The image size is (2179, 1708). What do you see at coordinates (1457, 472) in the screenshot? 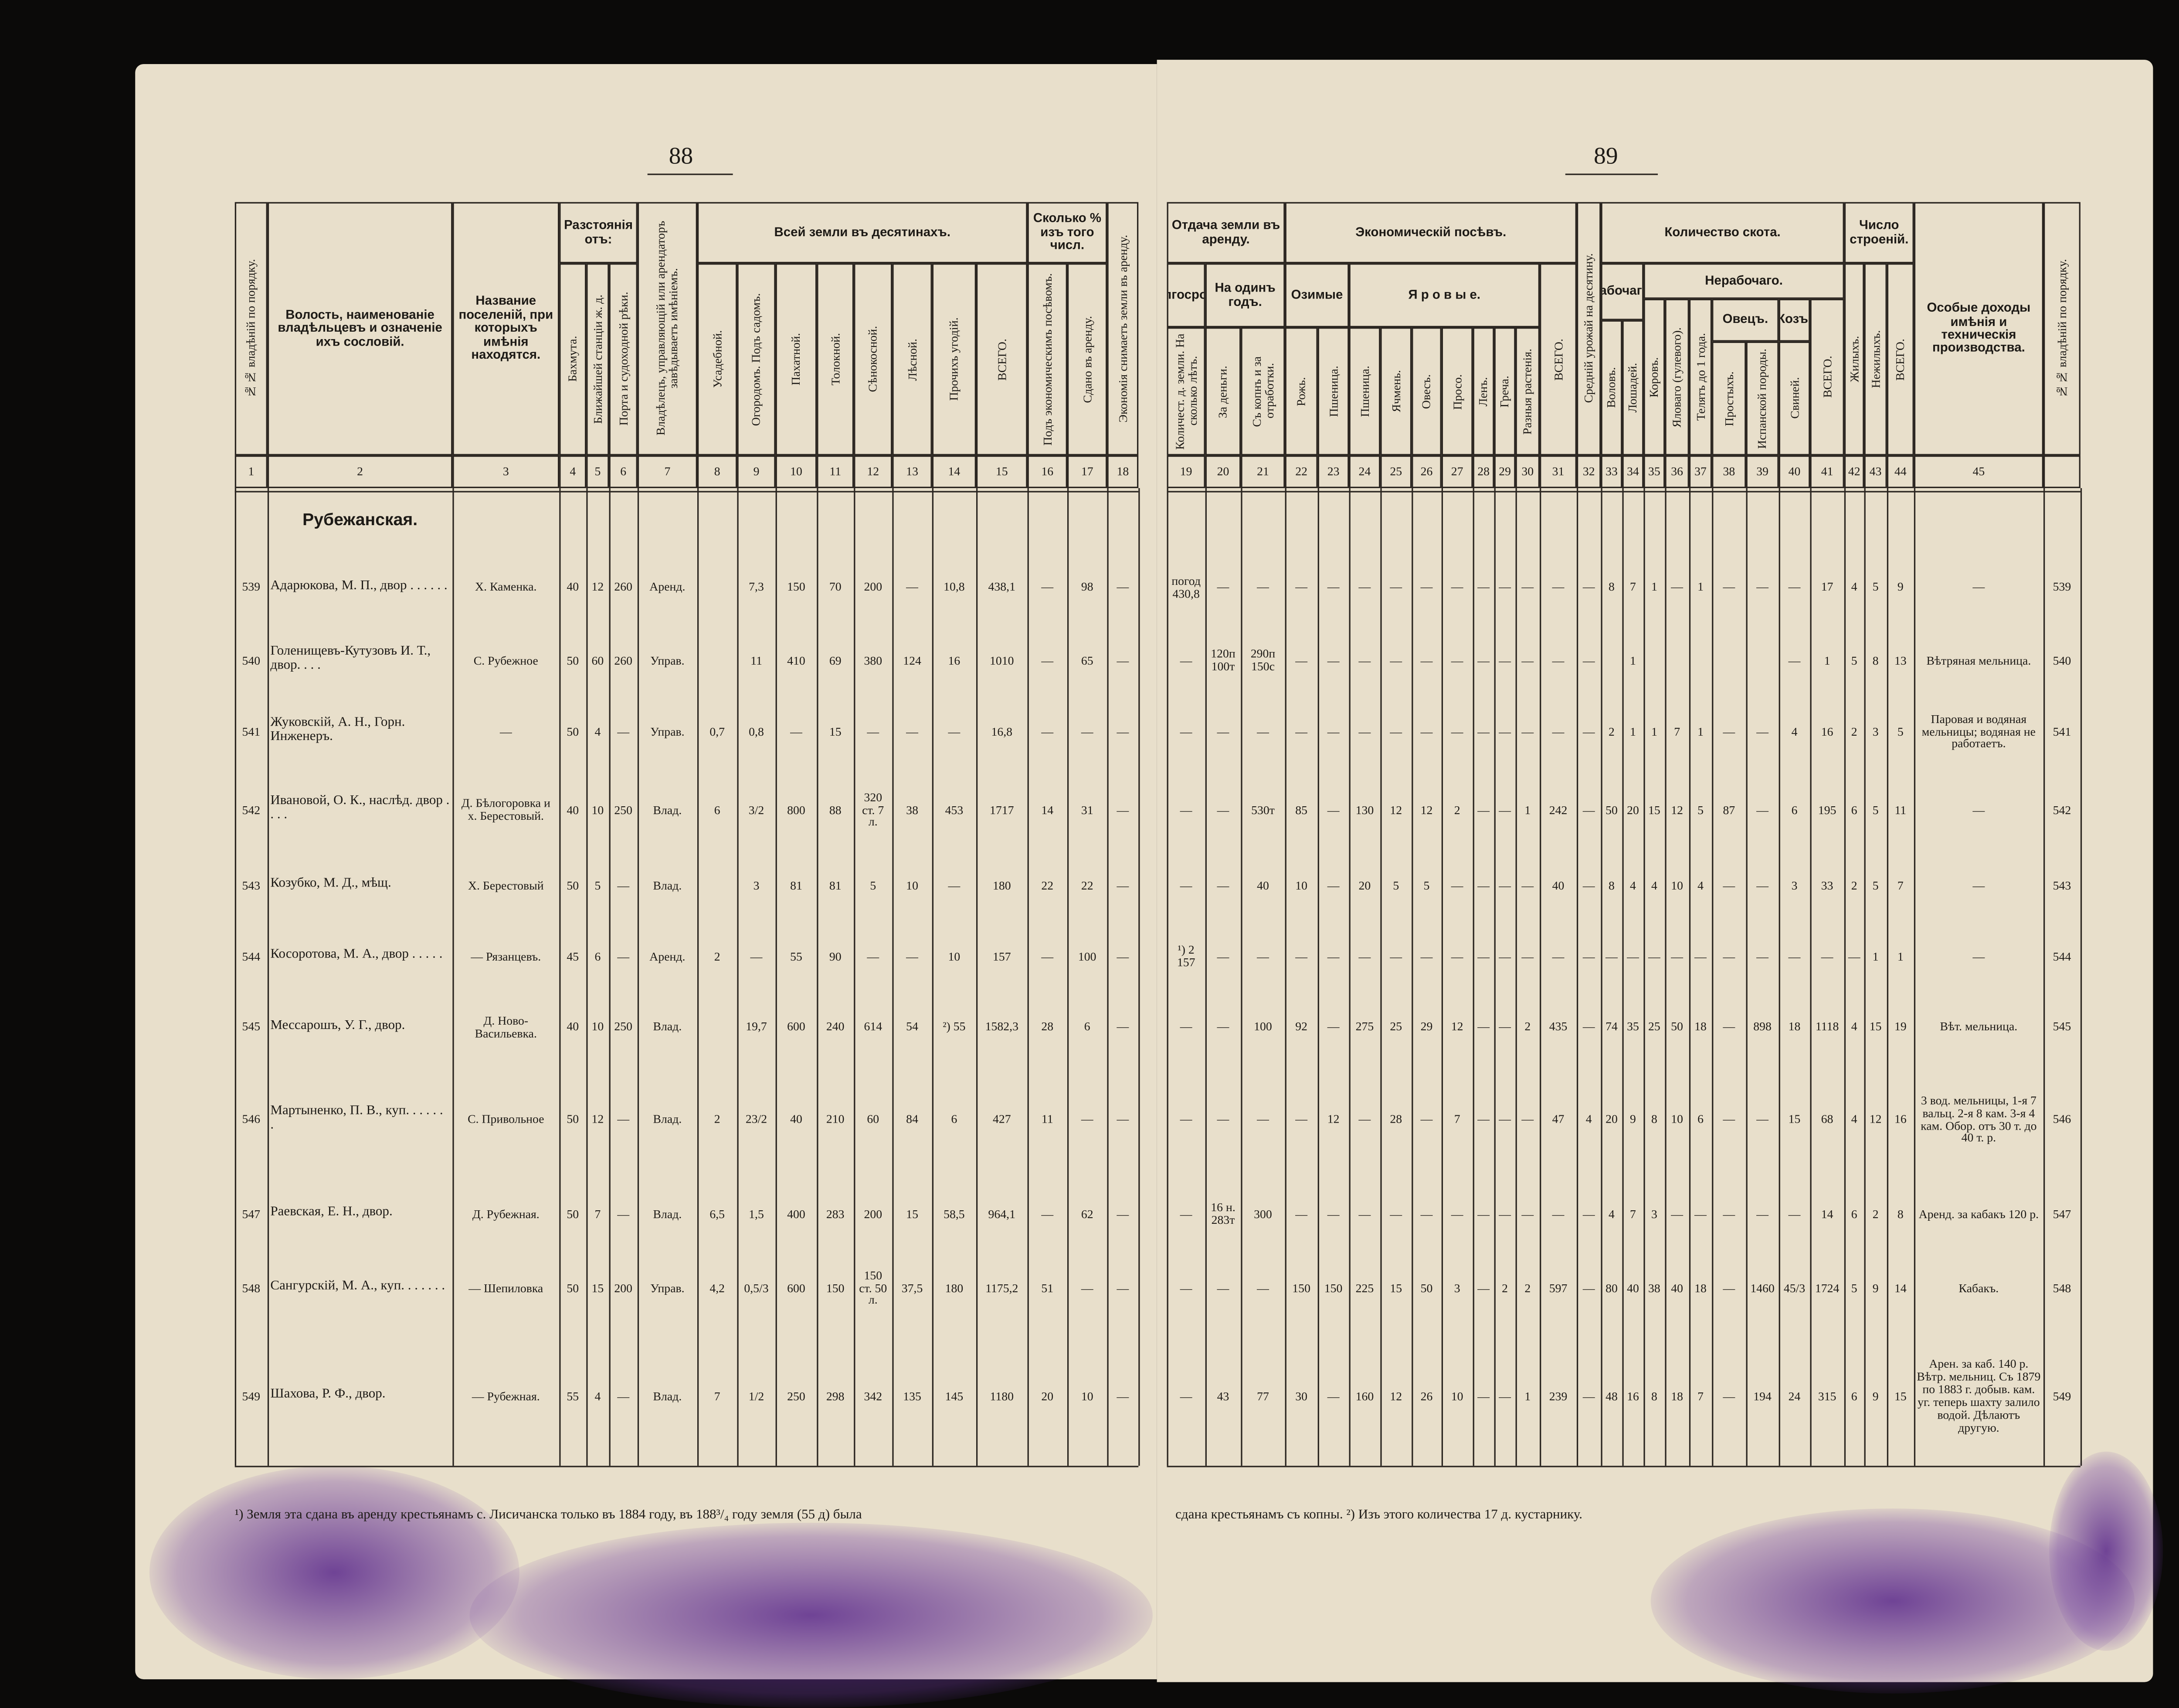
I see `column-number: 27` at bounding box center [1457, 472].